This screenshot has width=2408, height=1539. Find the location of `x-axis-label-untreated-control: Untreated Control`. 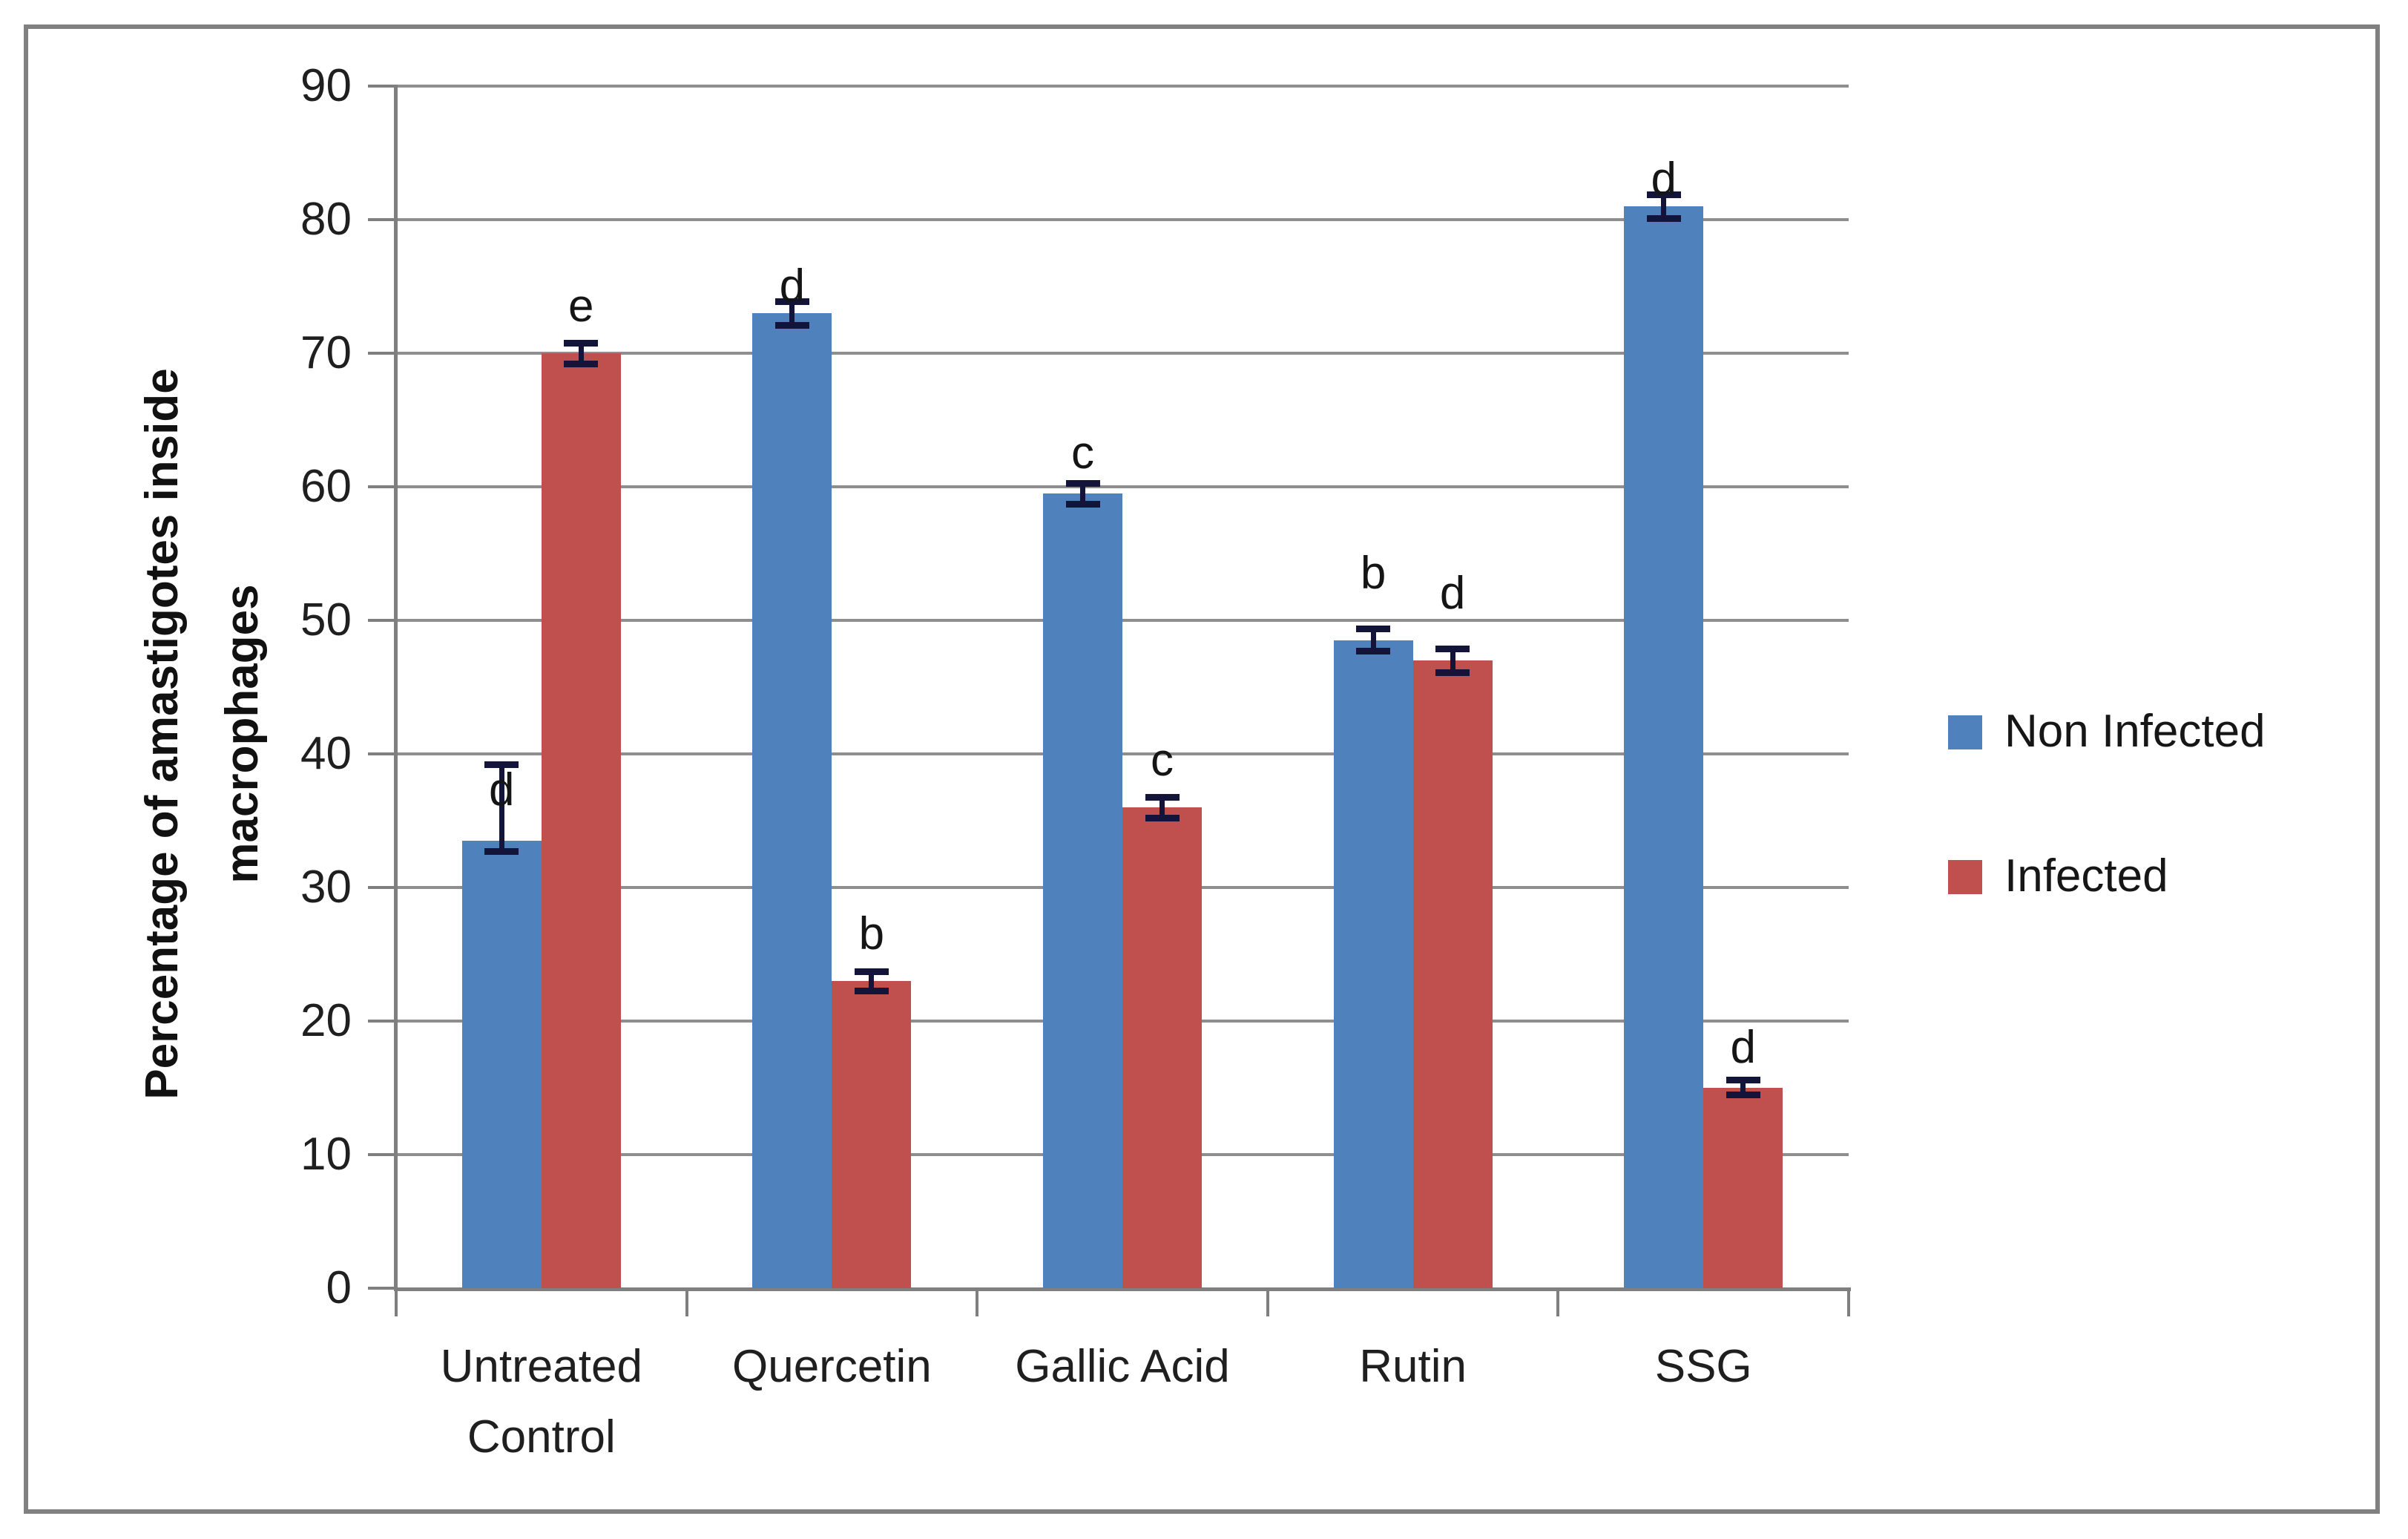

x-axis-label-untreated-control: Untreated Control is located at coordinates (541, 1401).